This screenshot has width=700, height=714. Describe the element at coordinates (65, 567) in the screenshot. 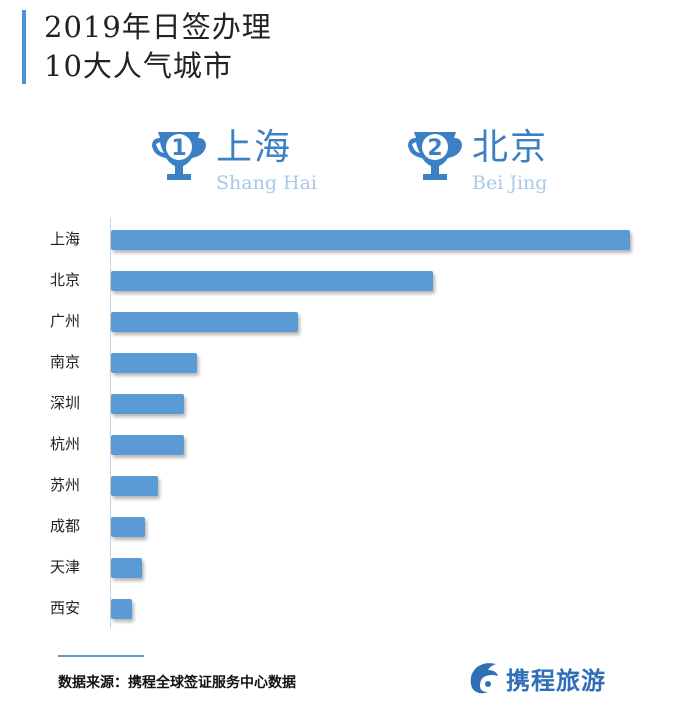

I see `category-label: 天津` at that location.